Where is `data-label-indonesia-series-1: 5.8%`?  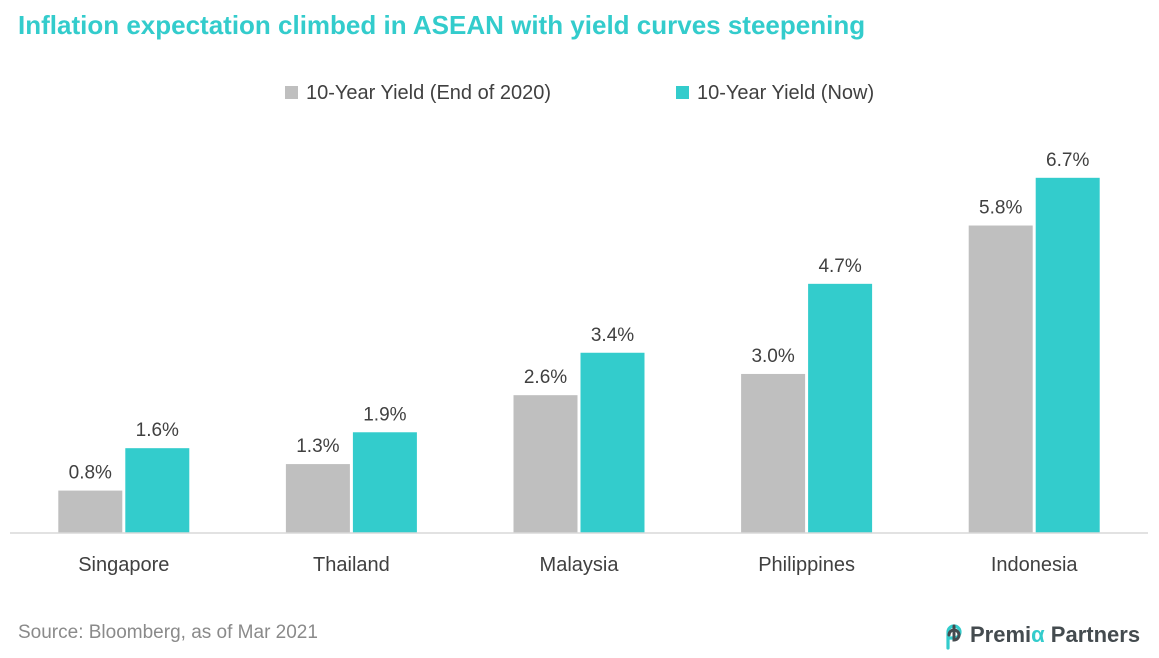
data-label-indonesia-series-1: 5.8% is located at coordinates (1000, 208).